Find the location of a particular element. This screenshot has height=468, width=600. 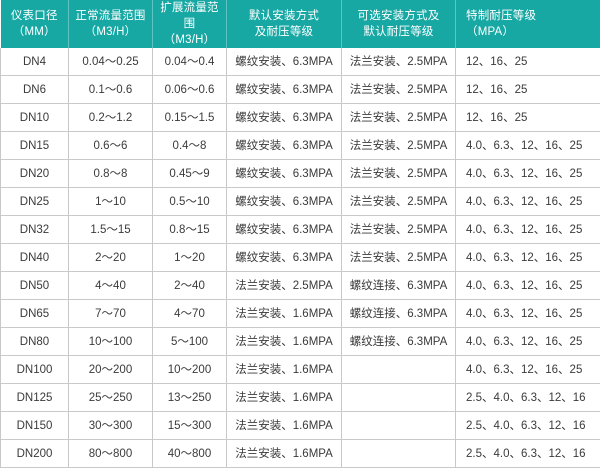

cell-diameter: DN25 is located at coordinates (35, 202).